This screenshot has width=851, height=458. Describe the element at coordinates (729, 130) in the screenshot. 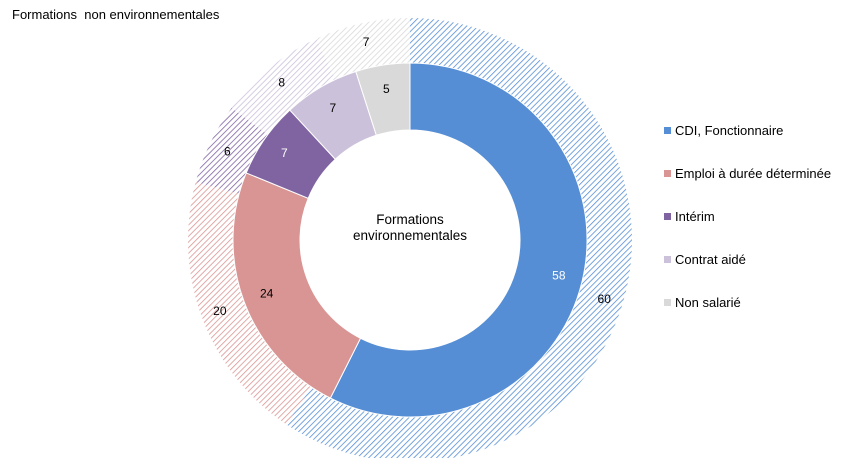

I see `legend-label: CDI, Fonctionnaire` at that location.